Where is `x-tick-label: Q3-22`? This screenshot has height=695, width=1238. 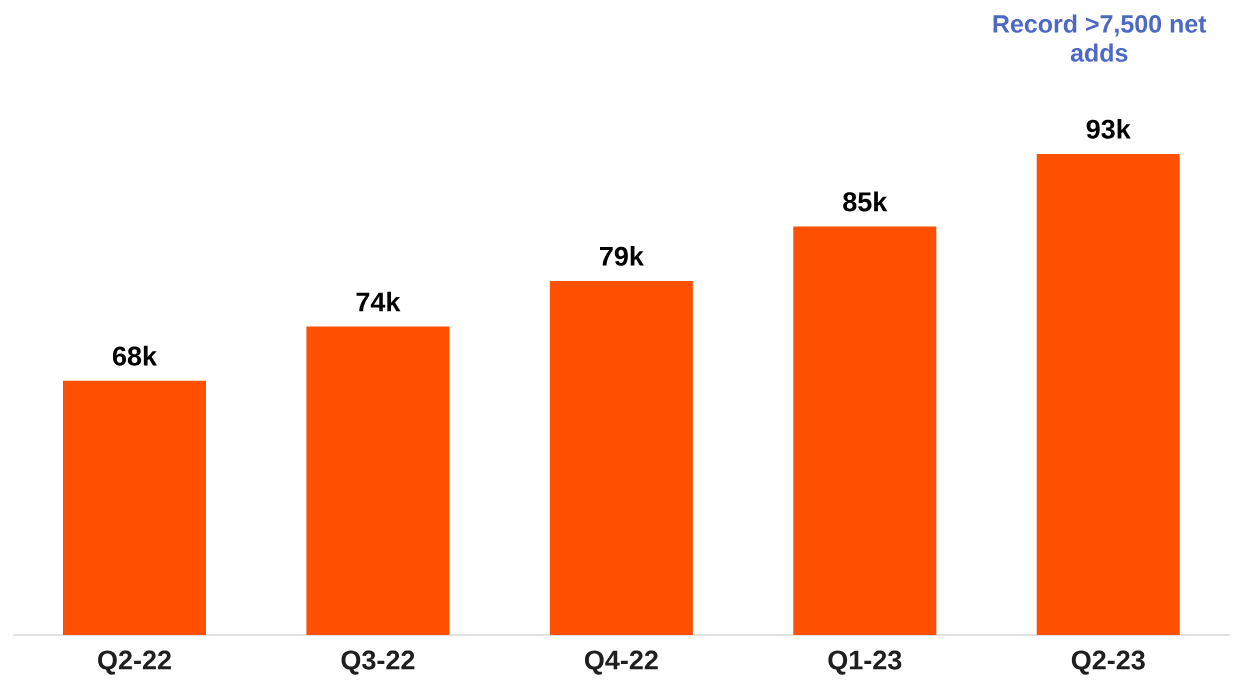 x-tick-label: Q3-22 is located at coordinates (378, 662).